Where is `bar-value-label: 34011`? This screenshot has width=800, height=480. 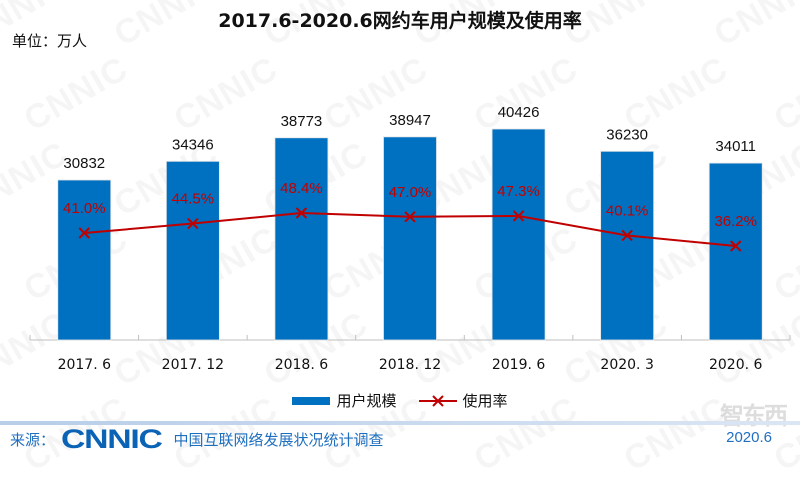
bar-value-label: 34011 is located at coordinates (735, 146).